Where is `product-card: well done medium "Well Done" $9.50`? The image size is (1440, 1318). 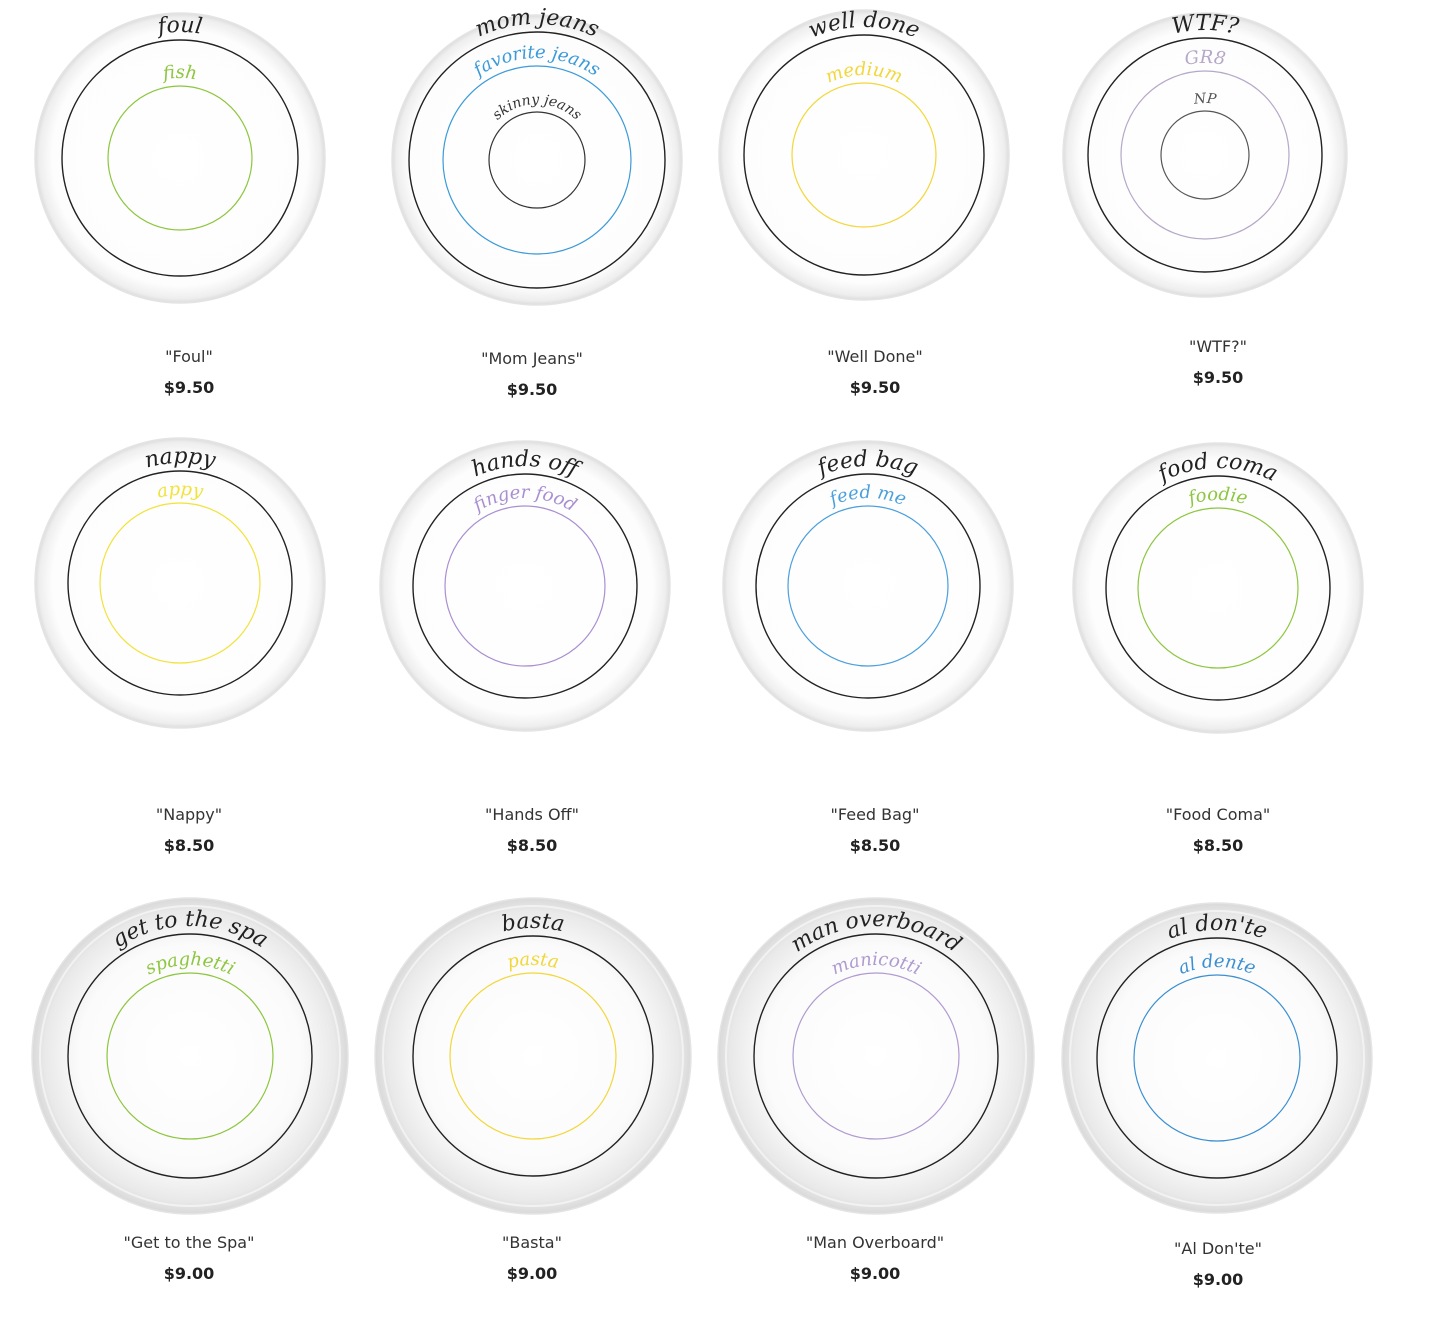
product-card: well done medium "Well Done" $9.50 is located at coordinates (875, 210).